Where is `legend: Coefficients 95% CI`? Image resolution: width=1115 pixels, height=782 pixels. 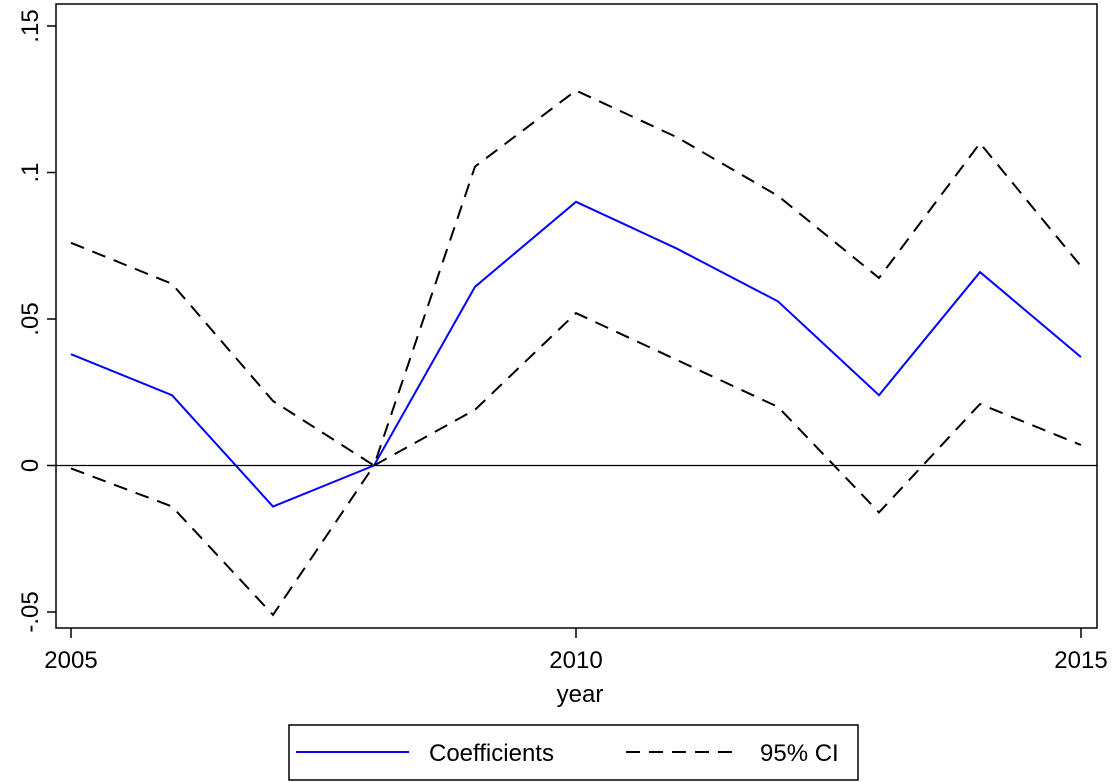
legend: Coefficients 95% CI is located at coordinates (573, 752).